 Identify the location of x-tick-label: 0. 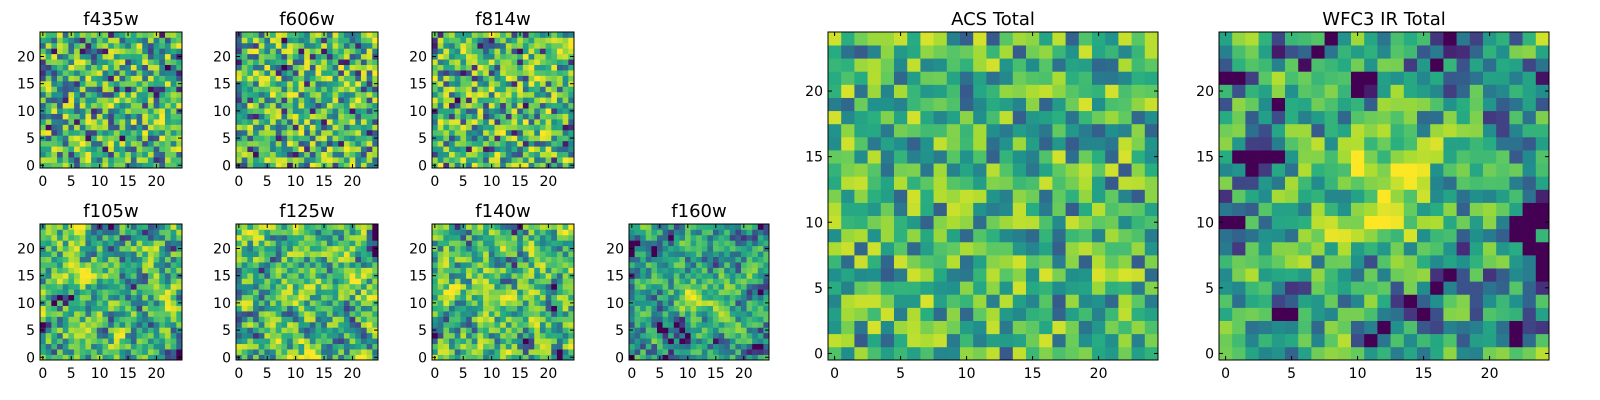
(631, 374).